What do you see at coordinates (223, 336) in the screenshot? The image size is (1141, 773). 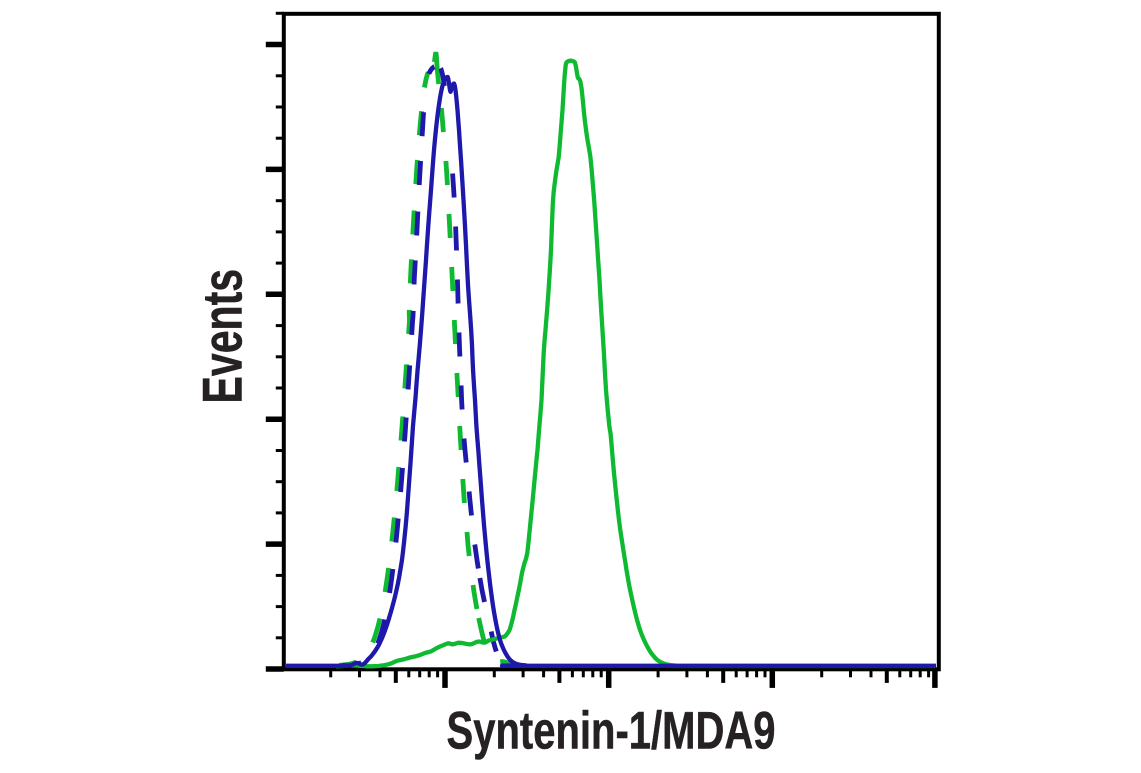 I see `svg-text: Events` at bounding box center [223, 336].